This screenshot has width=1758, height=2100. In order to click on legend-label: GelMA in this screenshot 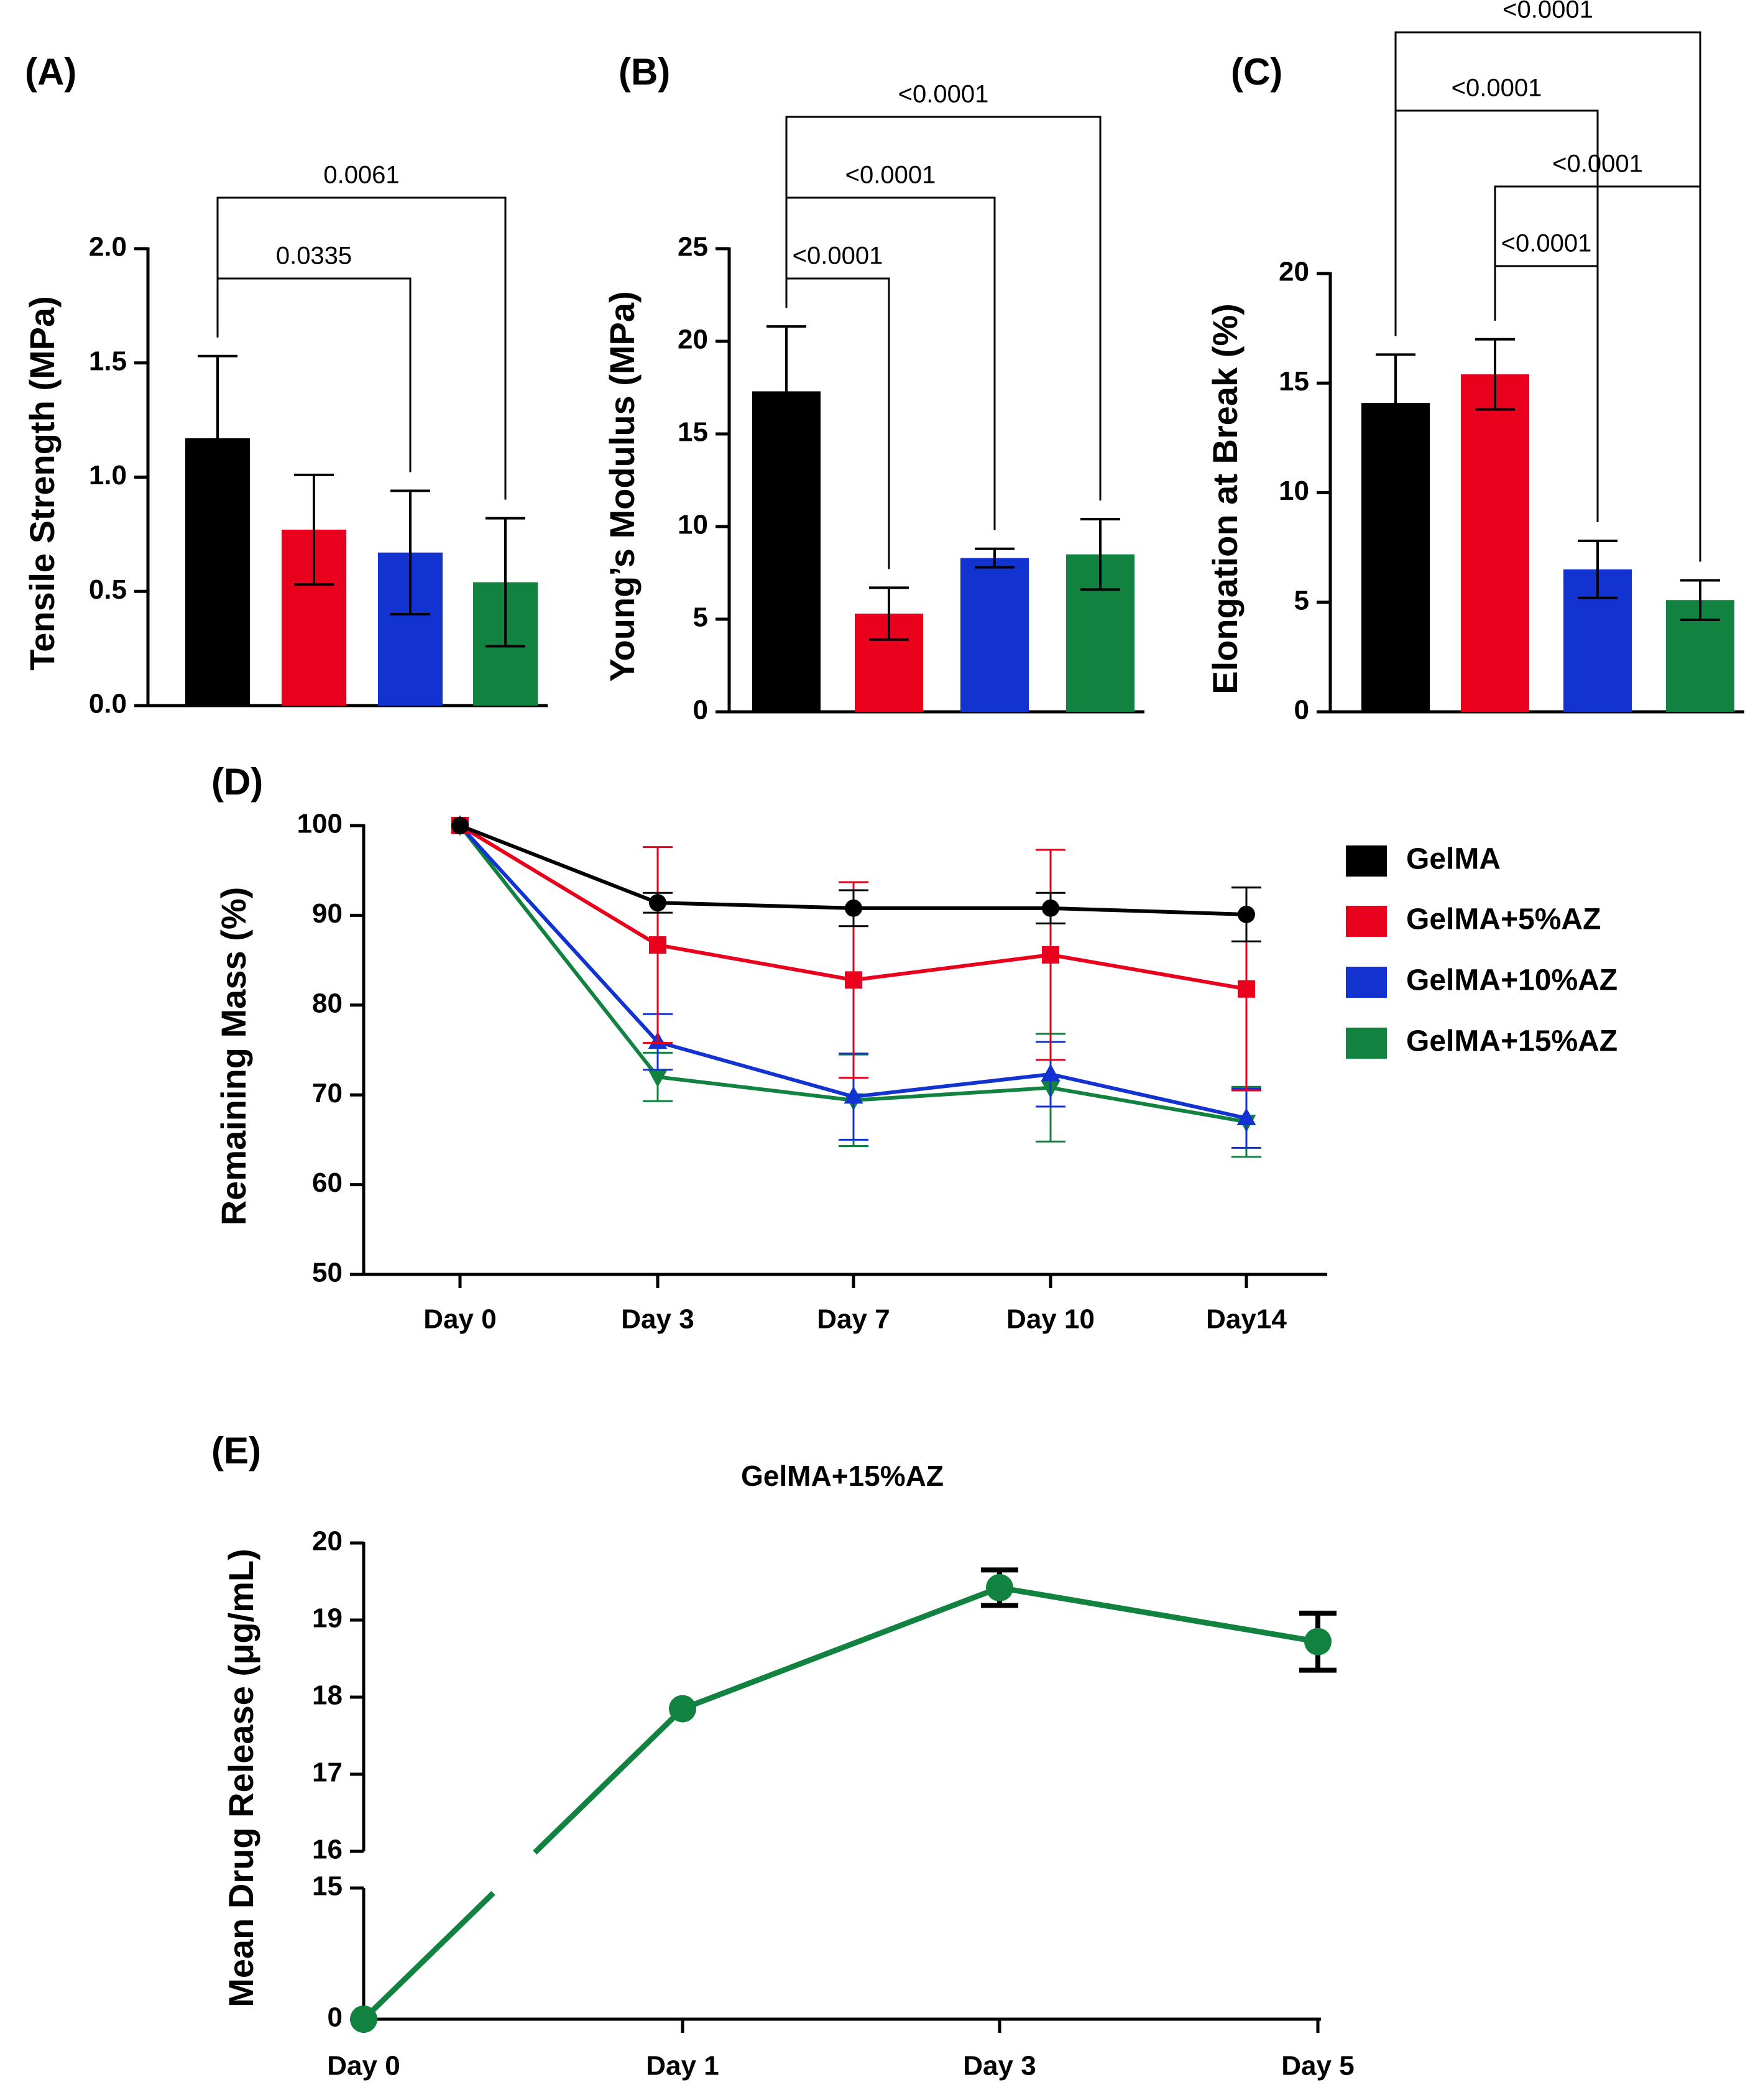, I will do `click(1453, 860)`.